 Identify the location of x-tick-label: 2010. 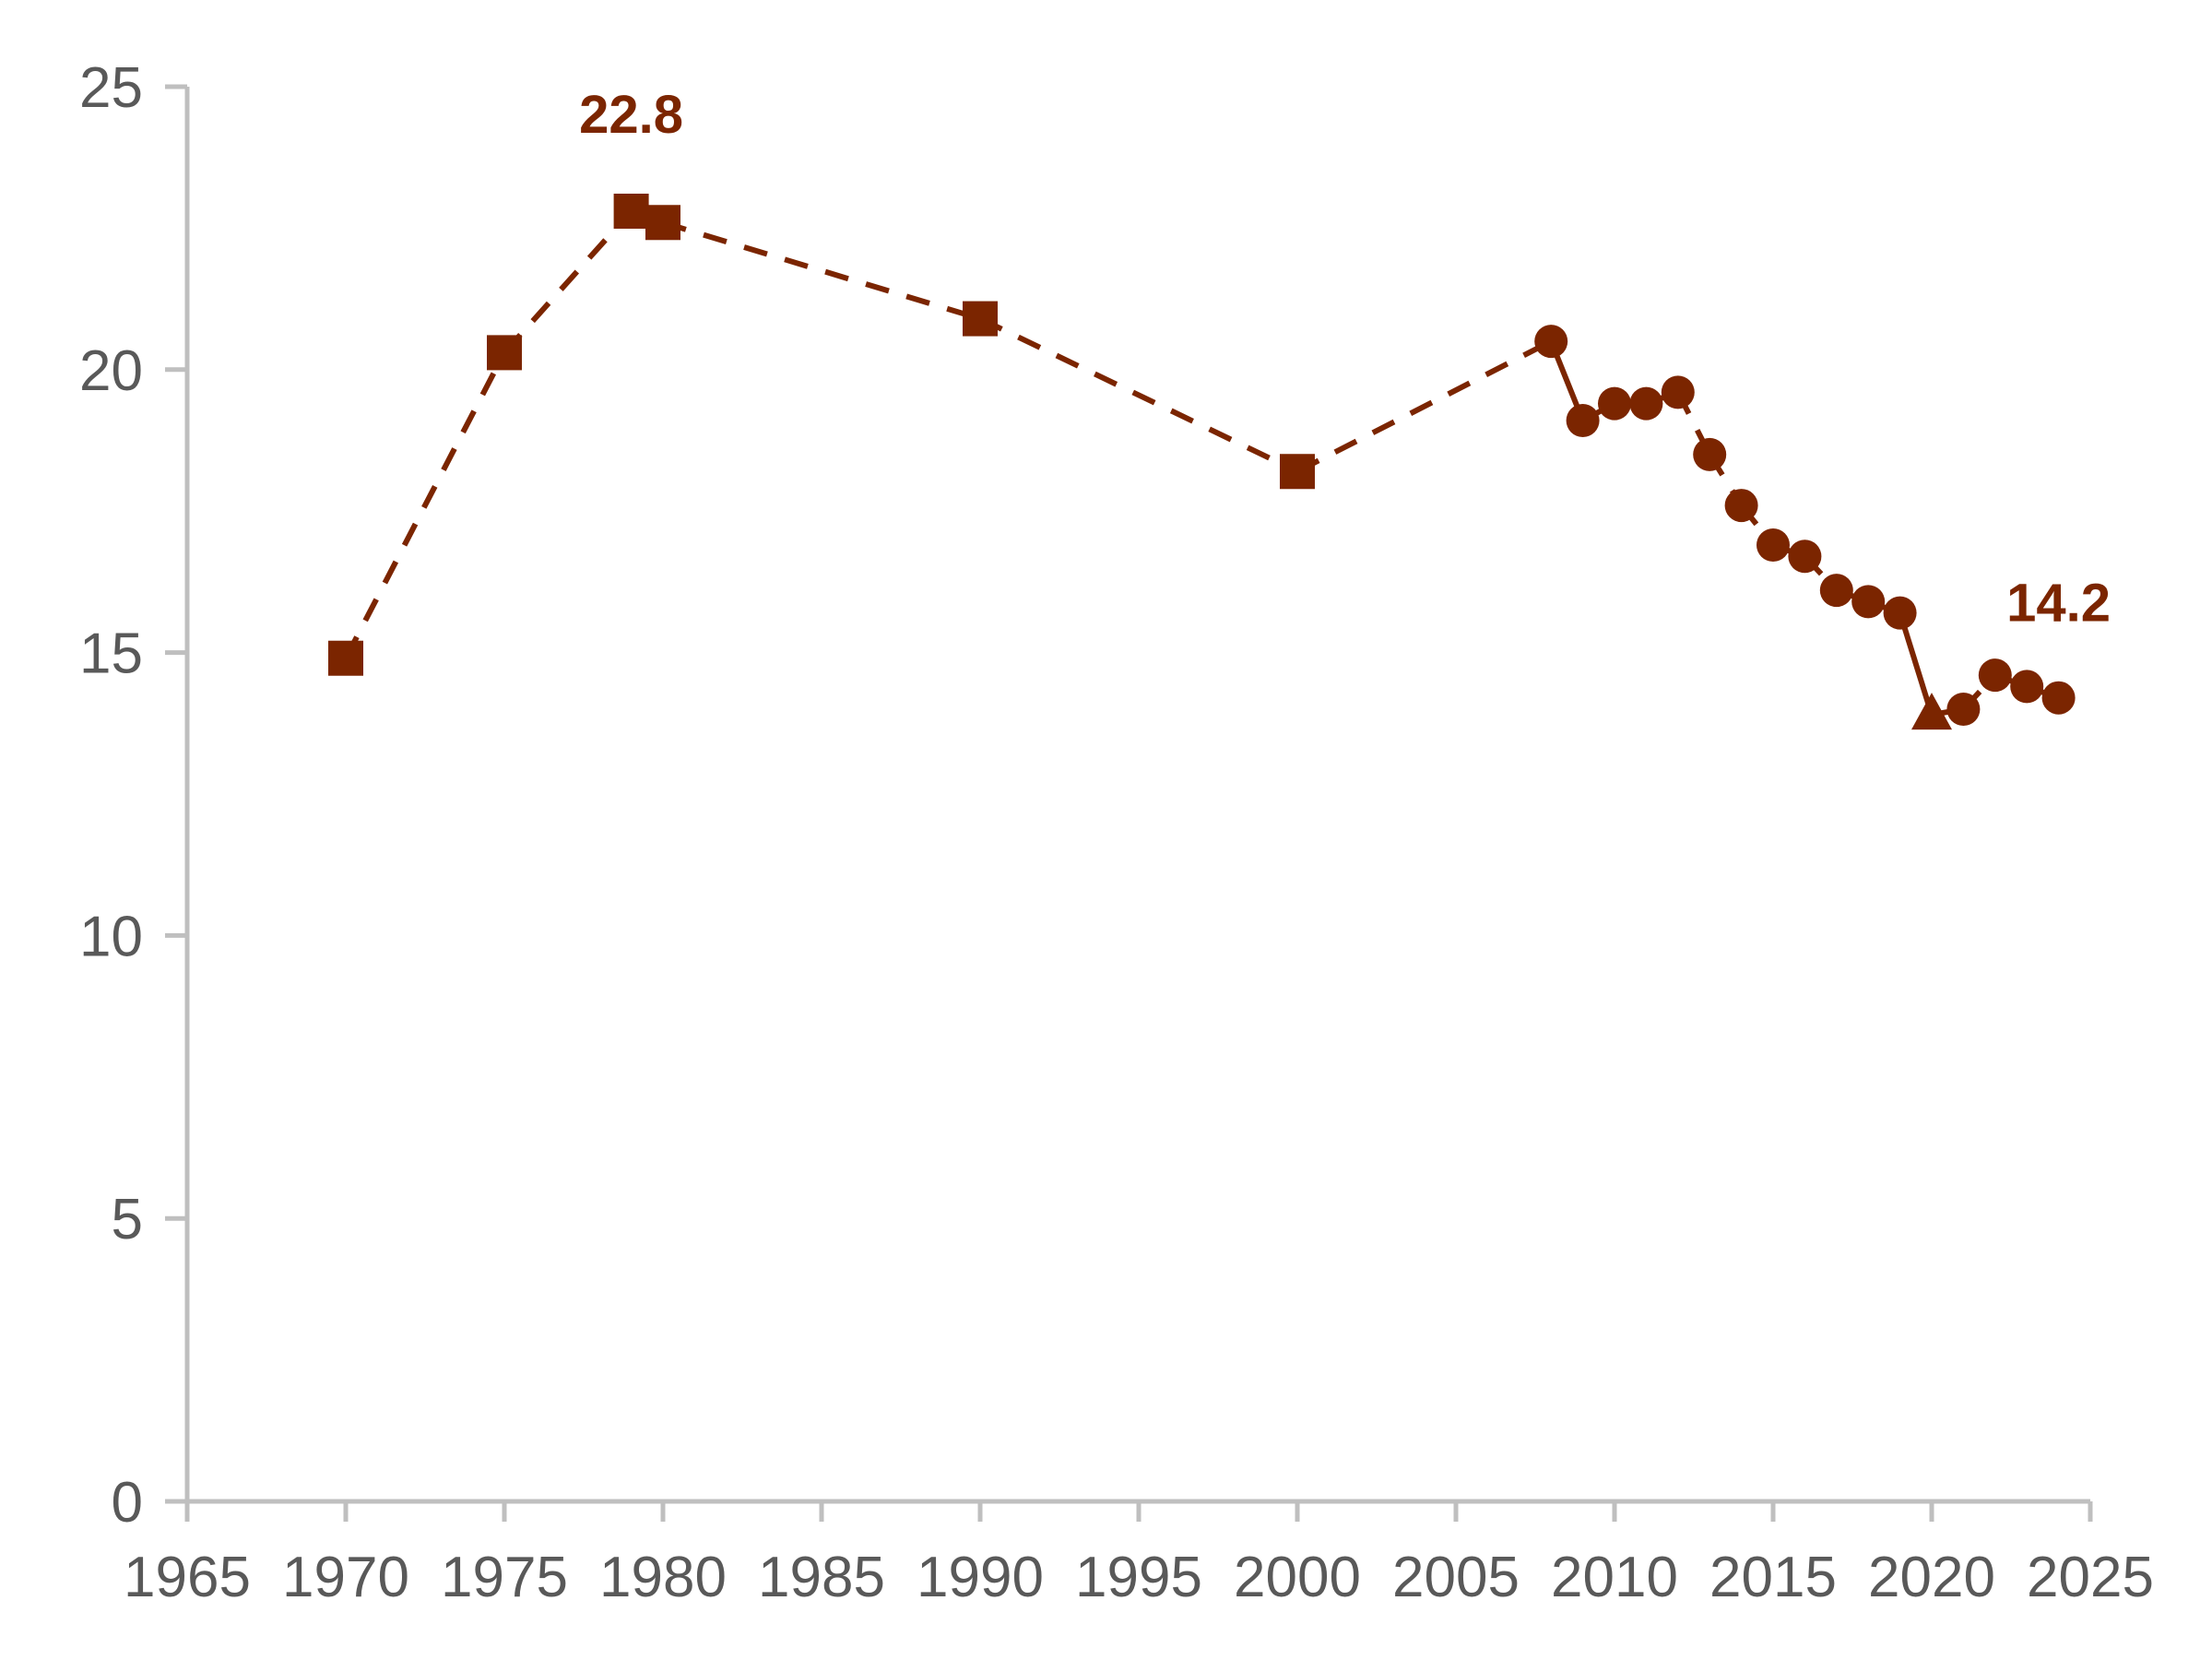
(1615, 1577).